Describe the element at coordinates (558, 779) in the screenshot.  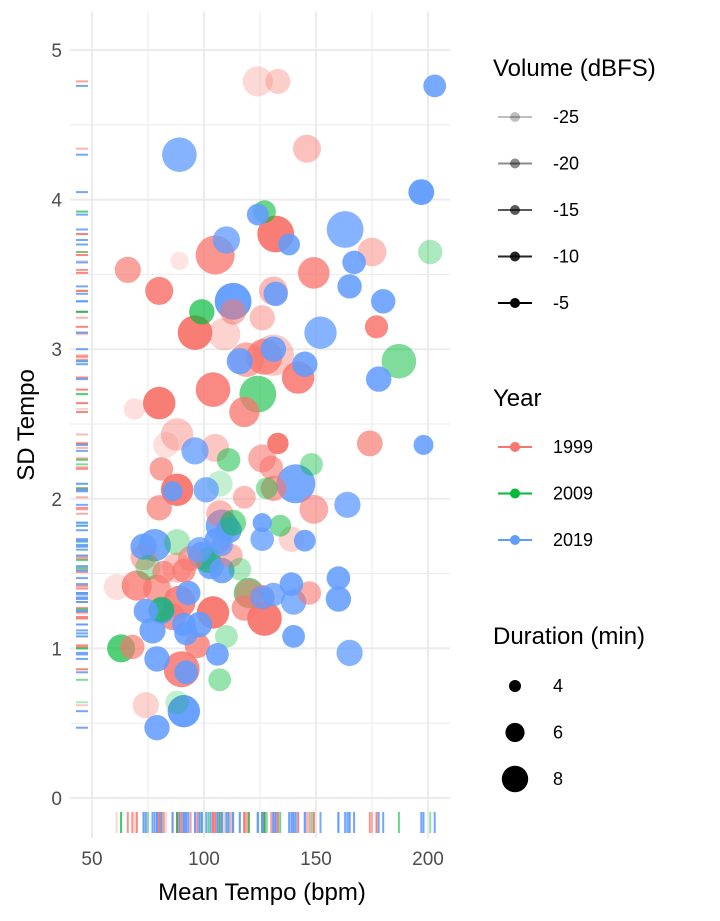
I see `legend-label-duration: 8` at that location.